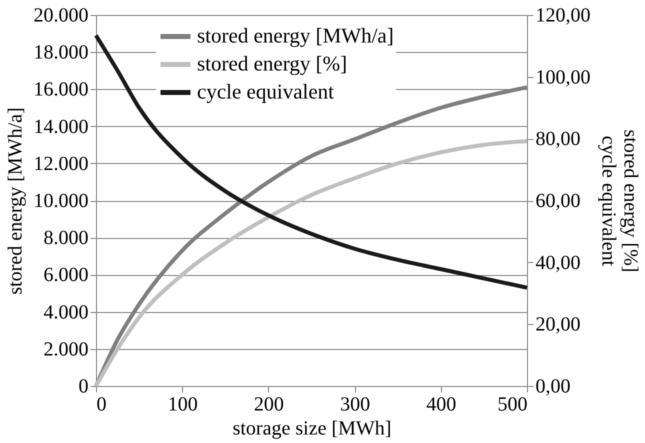 This screenshot has height=443, width=645. What do you see at coordinates (66, 349) in the screenshot?
I see `y-tick-label: 2.000` at bounding box center [66, 349].